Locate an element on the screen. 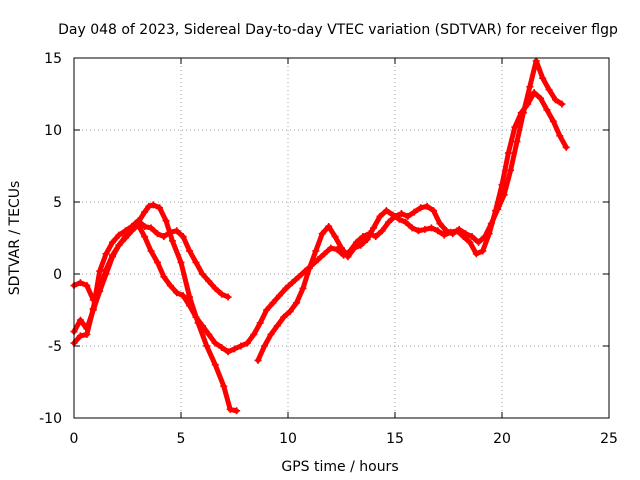  y-tick-label: -5 is located at coordinates (55, 347).